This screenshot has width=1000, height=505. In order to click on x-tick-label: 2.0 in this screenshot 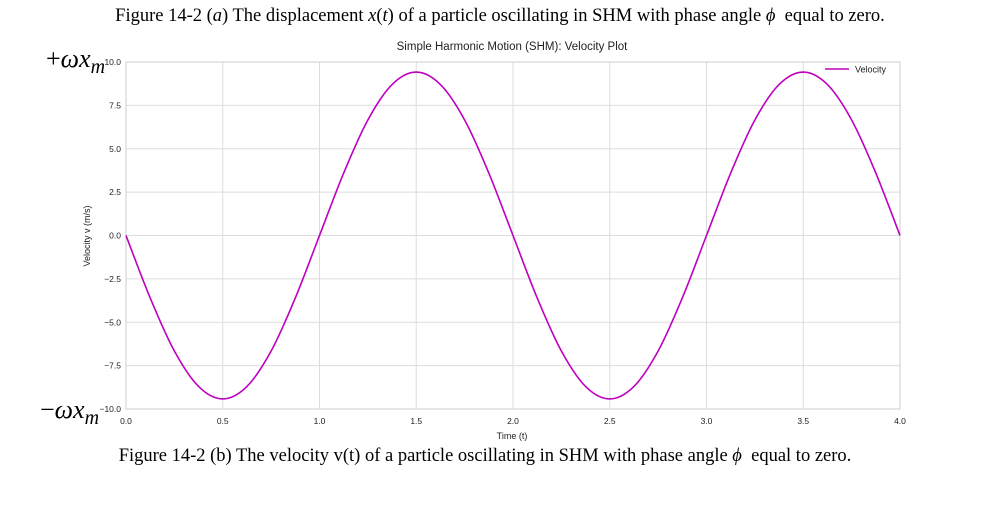, I will do `click(513, 421)`.